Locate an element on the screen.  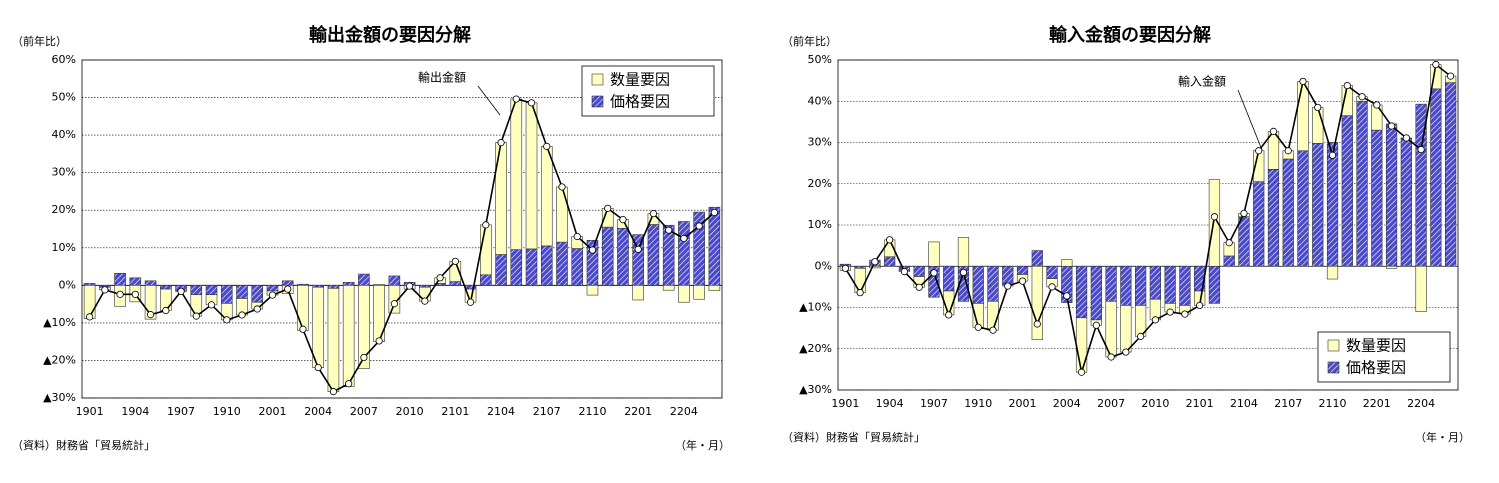
x-tick-label: 1901 is located at coordinates (90, 411).